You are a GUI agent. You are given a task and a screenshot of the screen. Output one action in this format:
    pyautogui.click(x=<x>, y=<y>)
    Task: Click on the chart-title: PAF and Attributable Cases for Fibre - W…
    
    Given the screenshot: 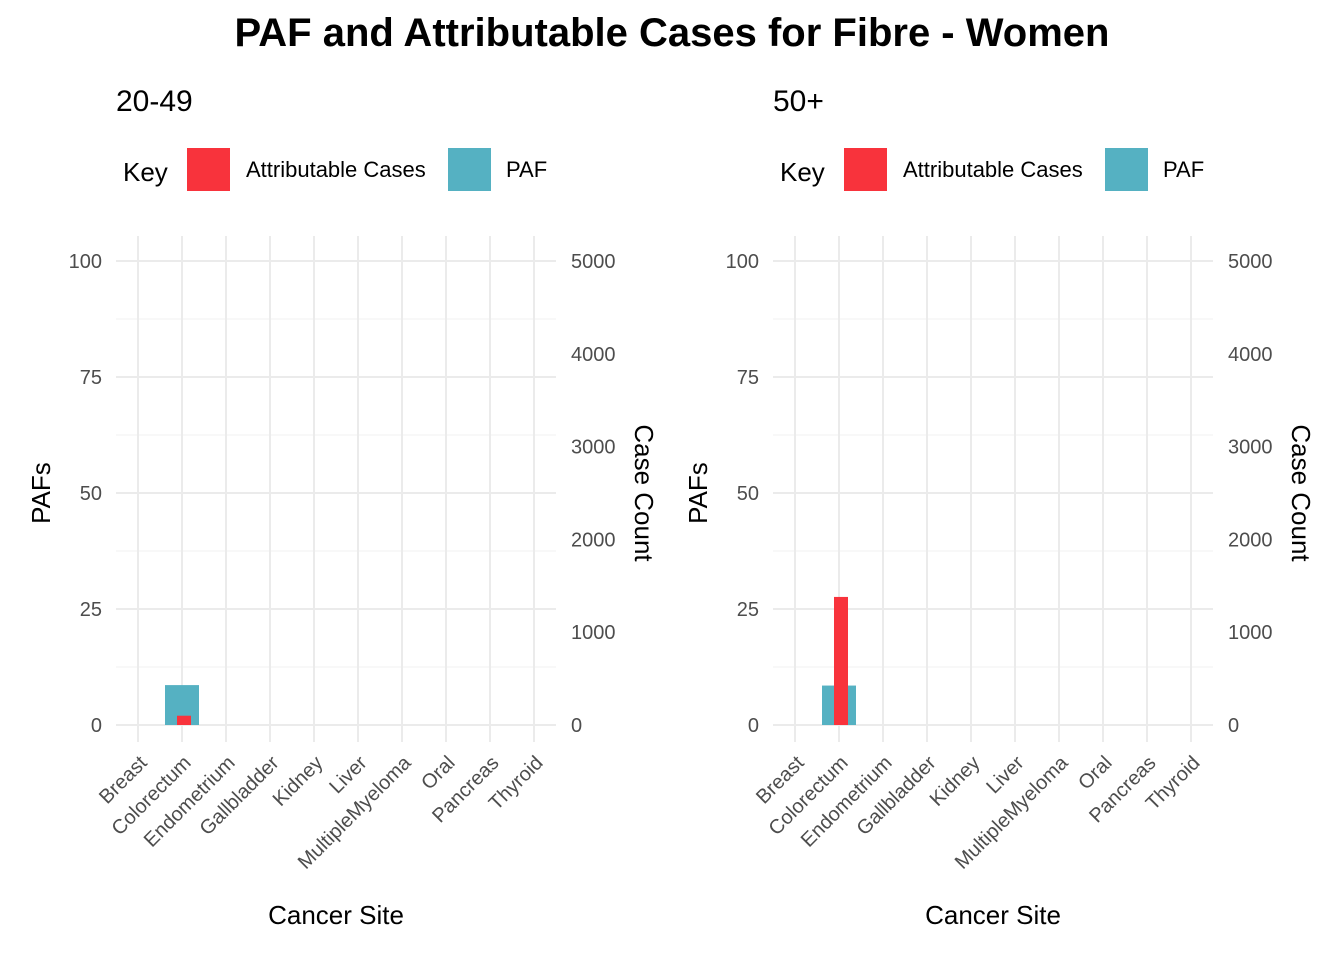 What is the action you would take?
    pyautogui.click(x=672, y=33)
    